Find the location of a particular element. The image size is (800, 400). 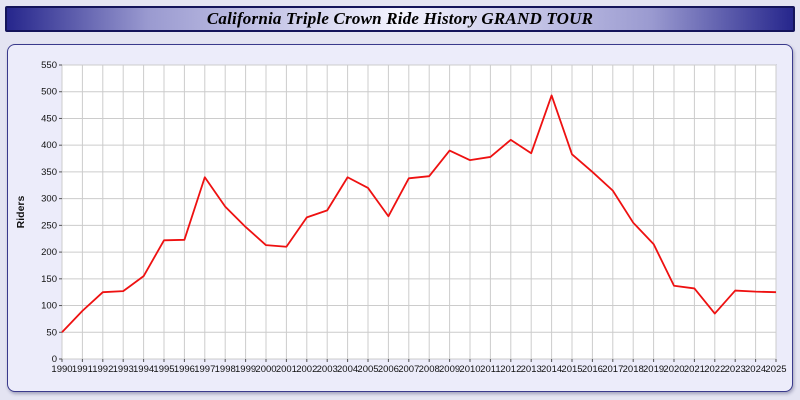

x-tick-label: 2005 is located at coordinates (367, 369).